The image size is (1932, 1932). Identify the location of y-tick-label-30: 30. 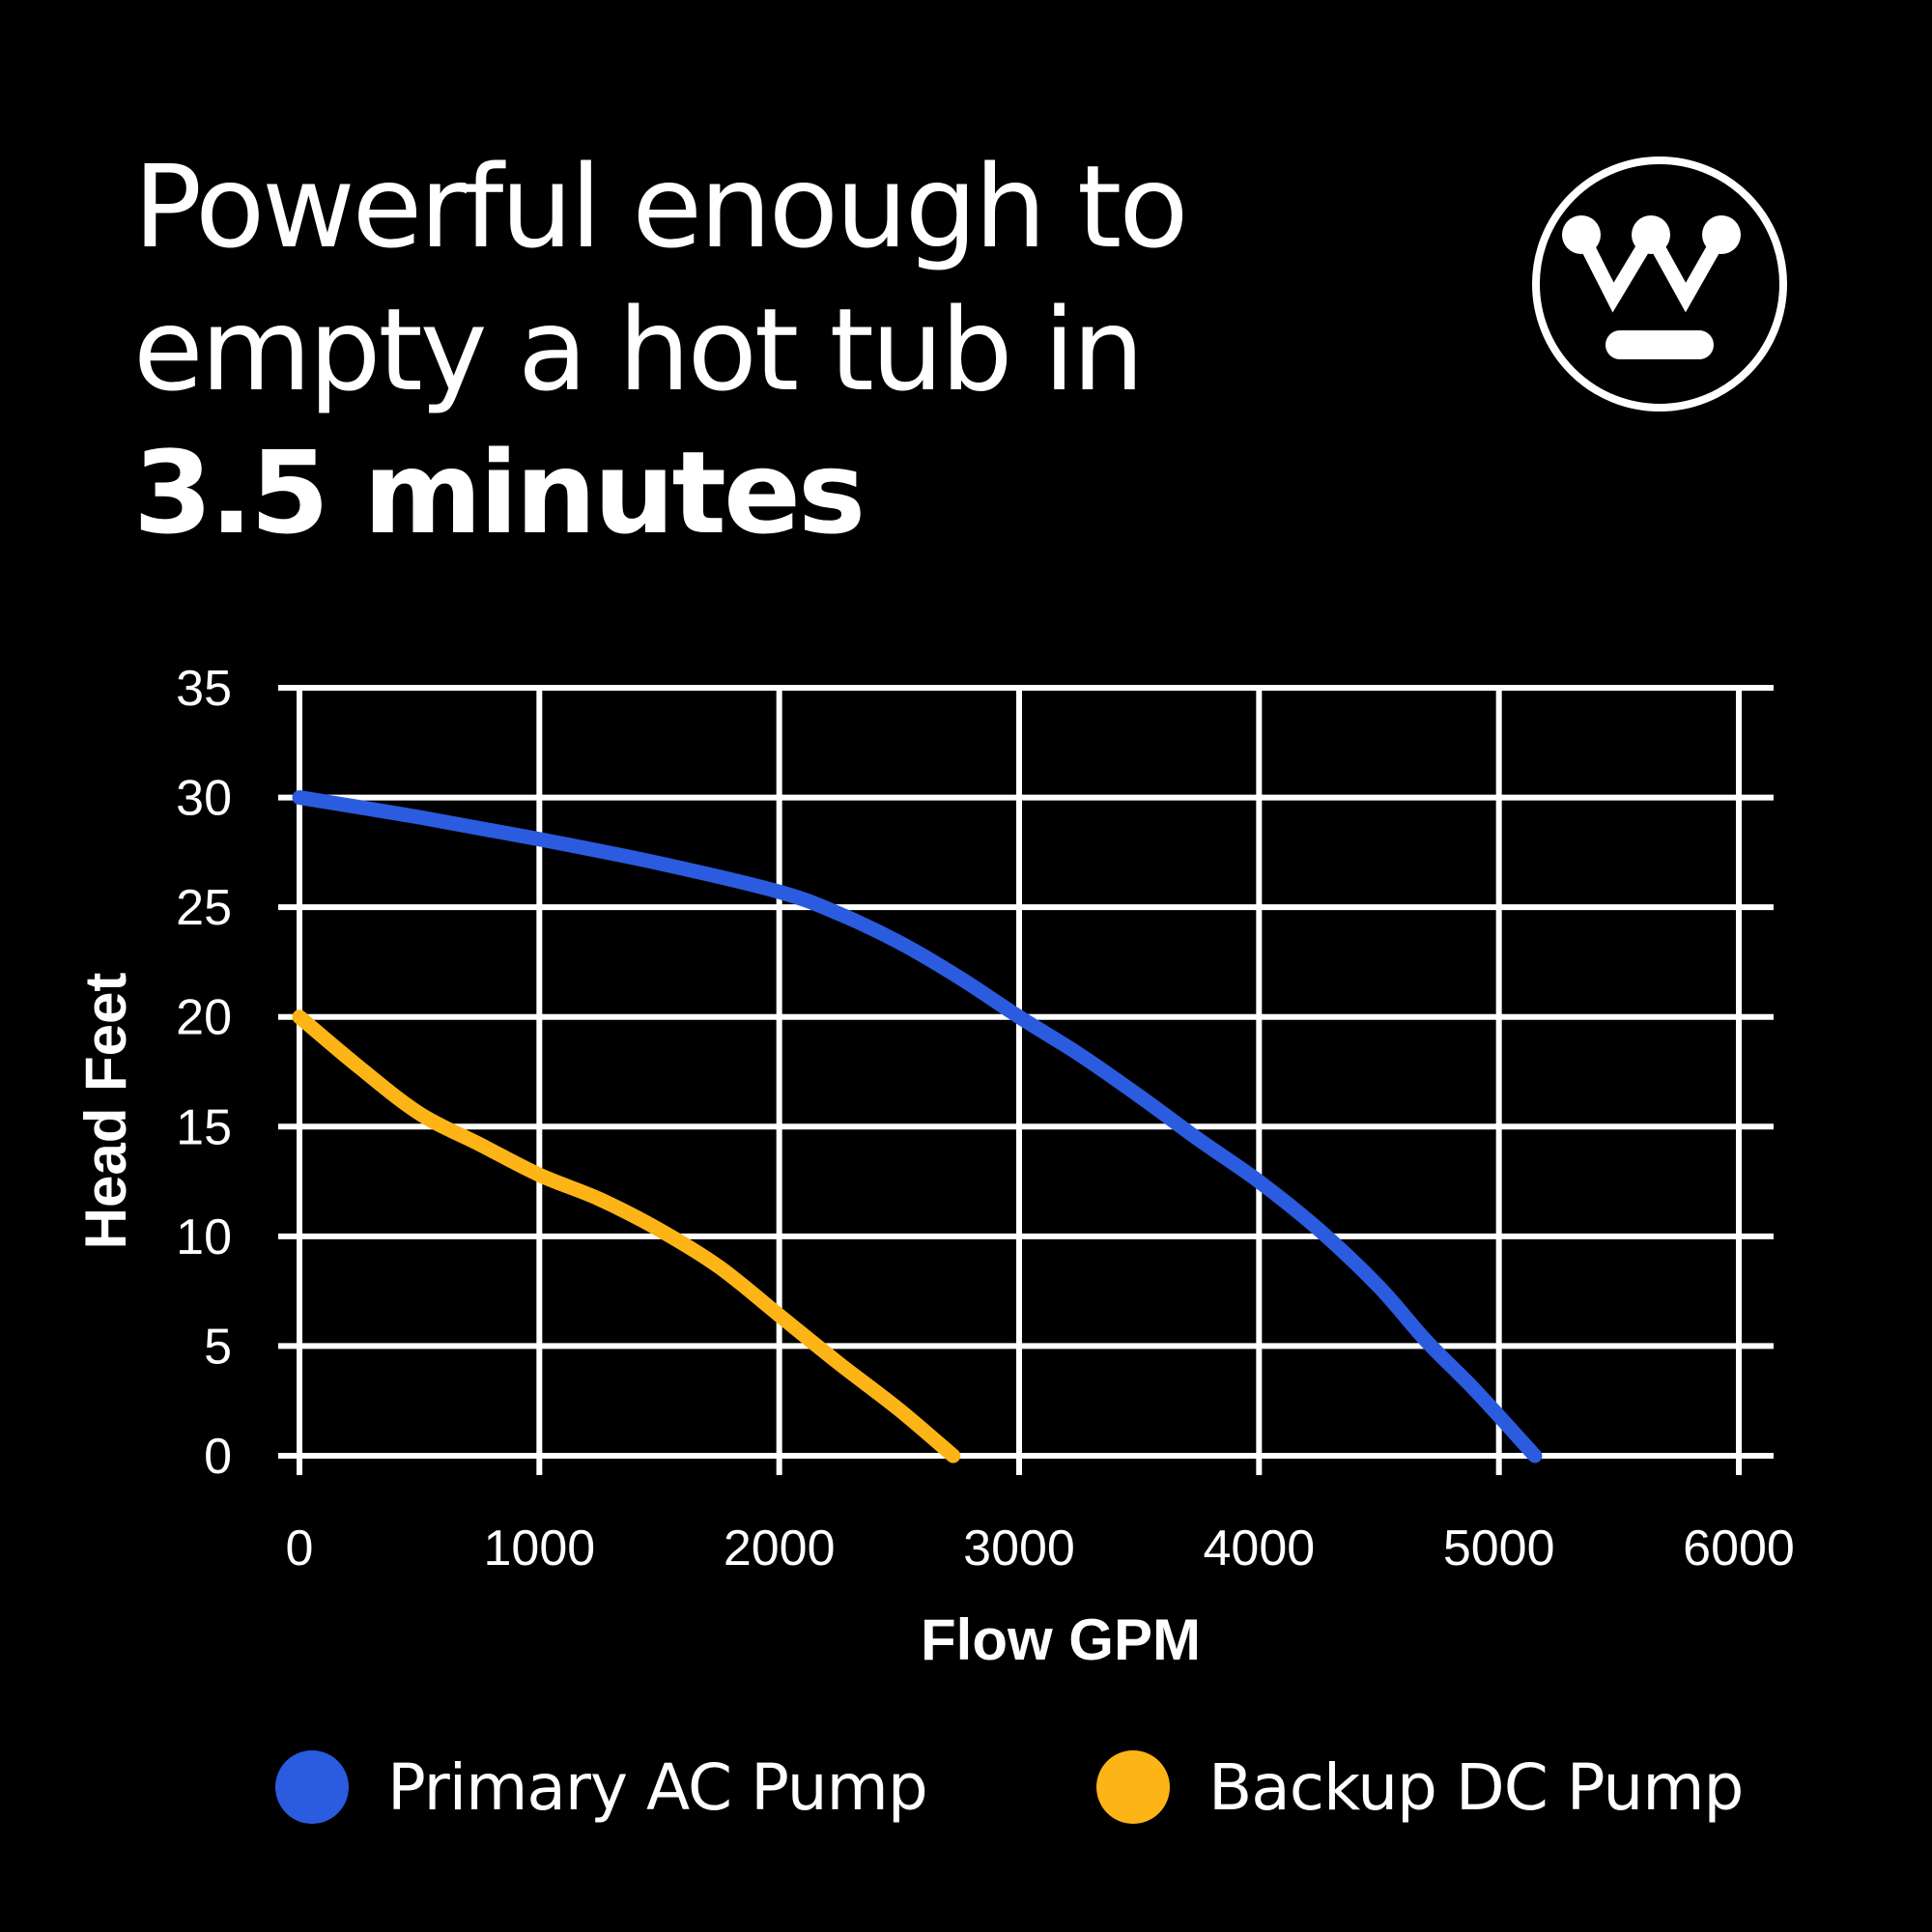
(204, 799).